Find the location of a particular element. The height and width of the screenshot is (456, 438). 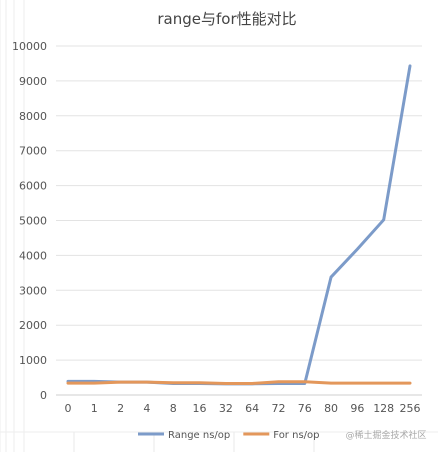

y-tick-label: 5000 is located at coordinates (33, 221).